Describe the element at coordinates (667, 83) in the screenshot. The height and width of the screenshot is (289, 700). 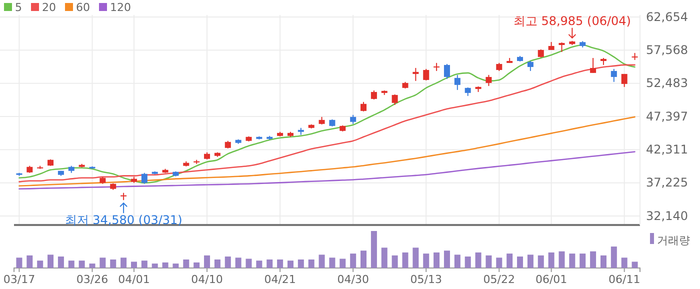
I see `y-tick-label: 52,483` at that location.